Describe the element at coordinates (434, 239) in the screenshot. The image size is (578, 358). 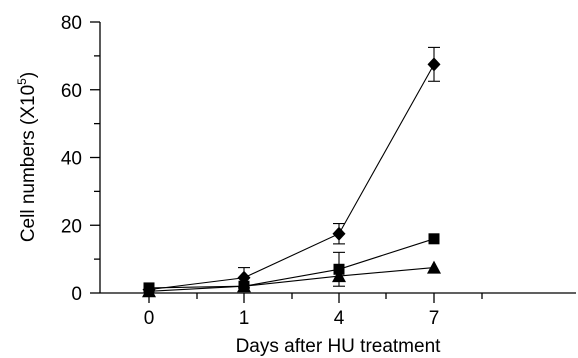
I see `data-point-square` at that location.